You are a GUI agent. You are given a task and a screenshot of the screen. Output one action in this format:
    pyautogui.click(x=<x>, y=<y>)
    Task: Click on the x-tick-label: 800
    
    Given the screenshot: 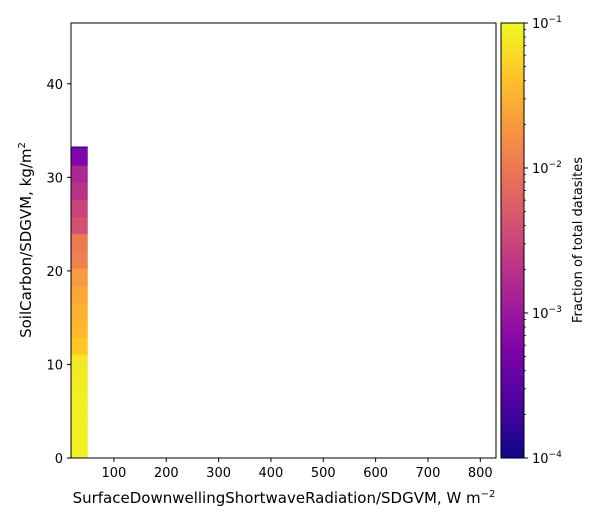 What is the action you would take?
    pyautogui.click(x=480, y=473)
    